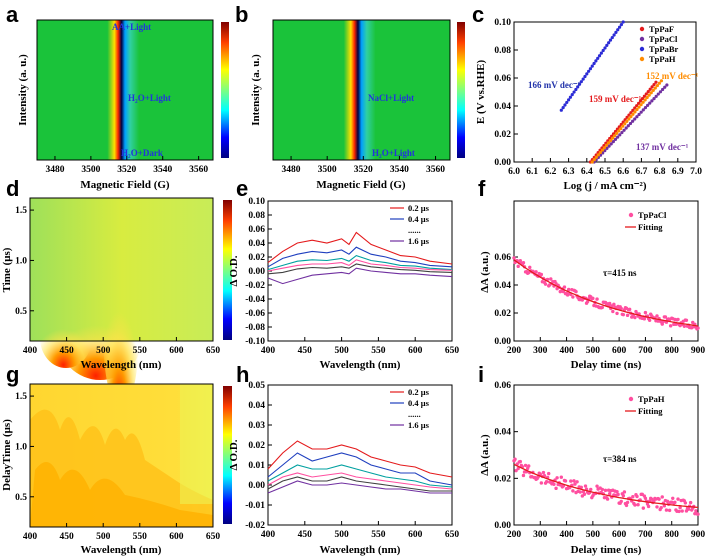 This screenshot has height=559, width=709. What do you see at coordinates (698, 351) in the screenshot?
I see `panel-f-xtick-label-7: 900` at bounding box center [698, 351].